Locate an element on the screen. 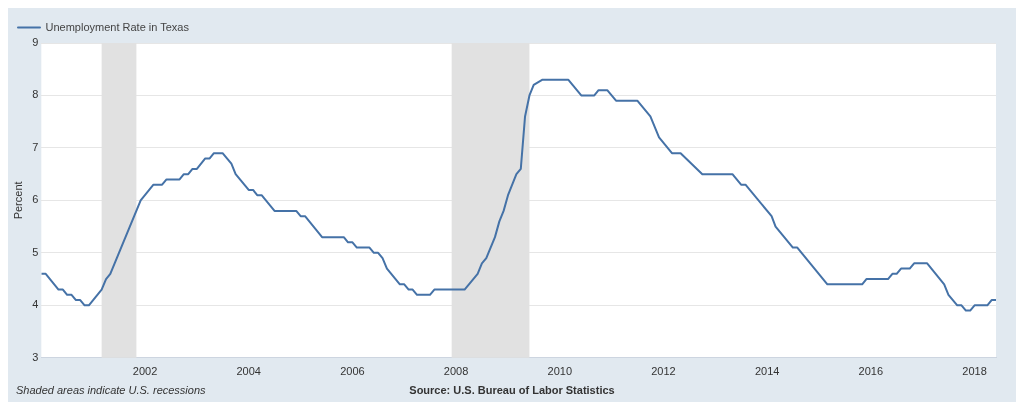 This screenshot has width=1024, height=412. x-tick-label: 2012 is located at coordinates (663, 371).